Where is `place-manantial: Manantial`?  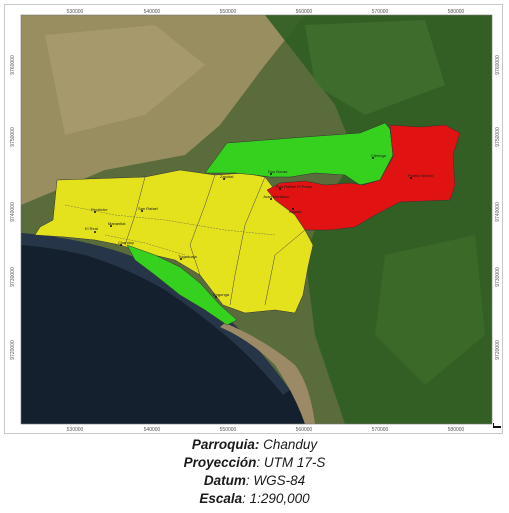
place-manantial: Manantial is located at coordinates (116, 224).